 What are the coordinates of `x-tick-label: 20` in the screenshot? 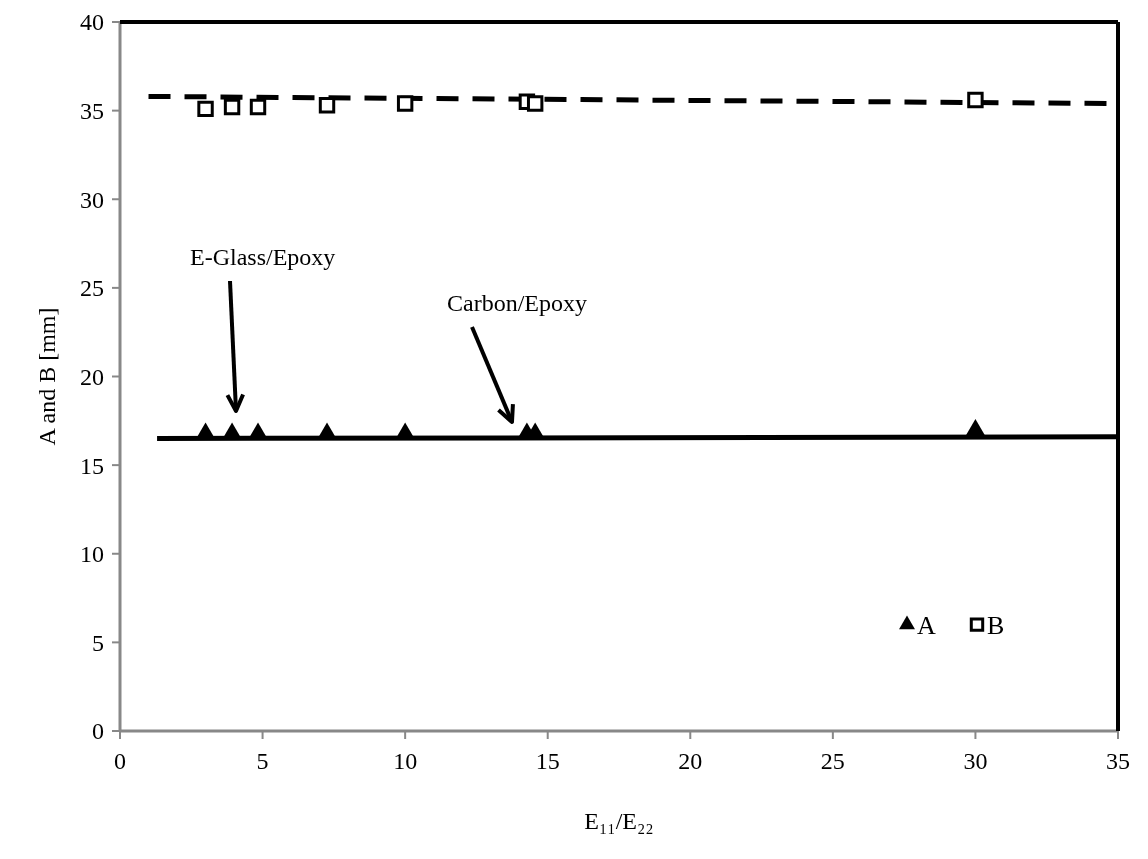 It's located at (690, 761).